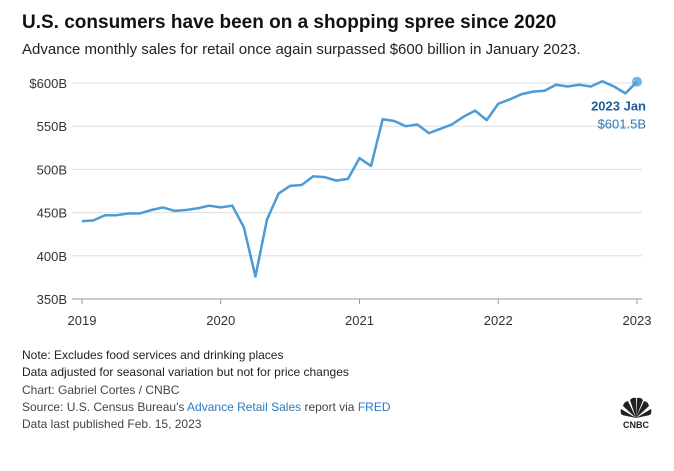 The width and height of the screenshot is (674, 471). I want to click on data-label: $601.5B, so click(622, 124).